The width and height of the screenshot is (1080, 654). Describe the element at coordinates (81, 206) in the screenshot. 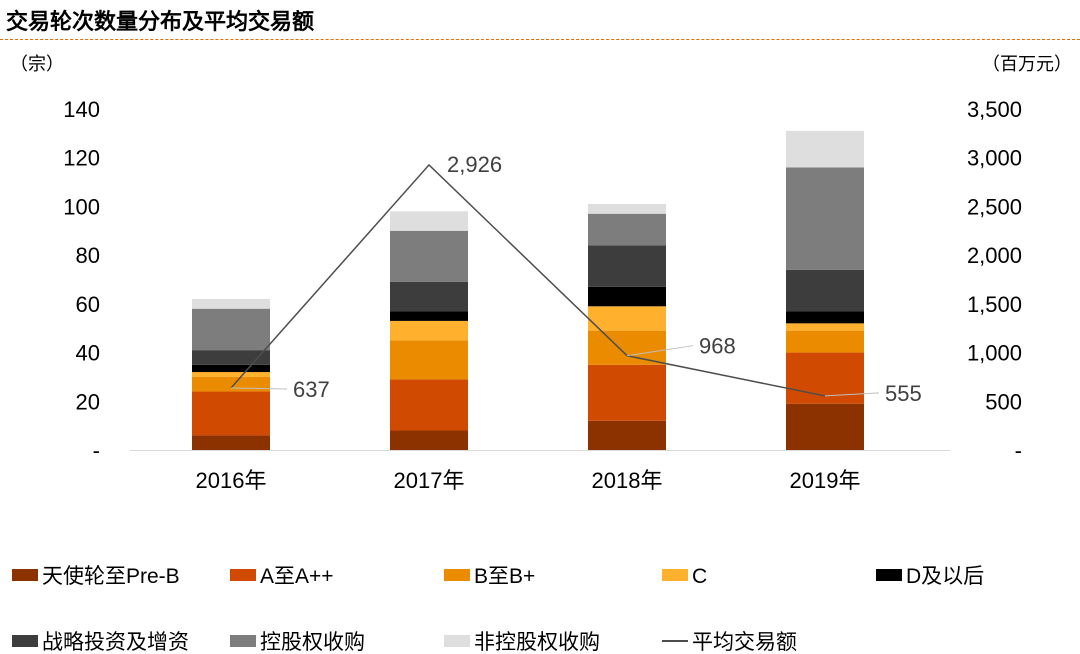

I see `left-tick-label: 100` at that location.